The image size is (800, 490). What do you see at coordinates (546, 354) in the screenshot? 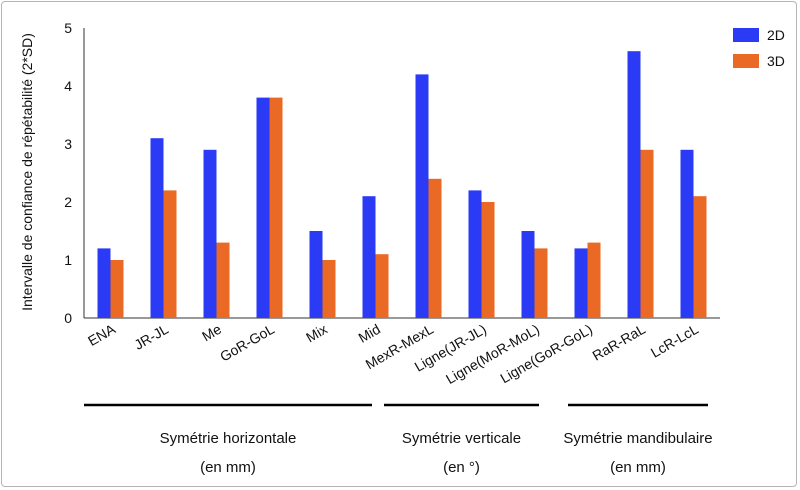
I see `category-label: Ligne(GoR-GoL)` at bounding box center [546, 354].